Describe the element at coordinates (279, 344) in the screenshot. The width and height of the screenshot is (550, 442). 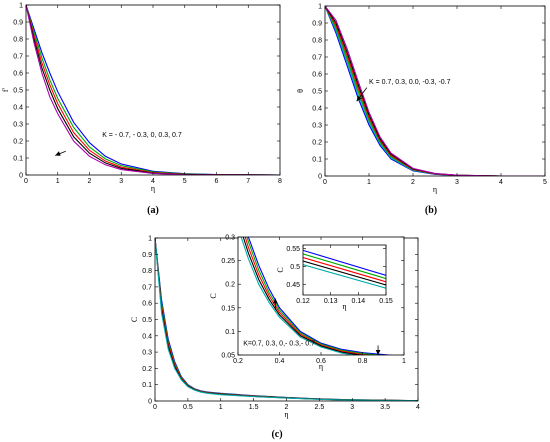
I see `annotation-k-values: K=0.7, 0.3, 0,- 0.3,- 0.7` at that location.